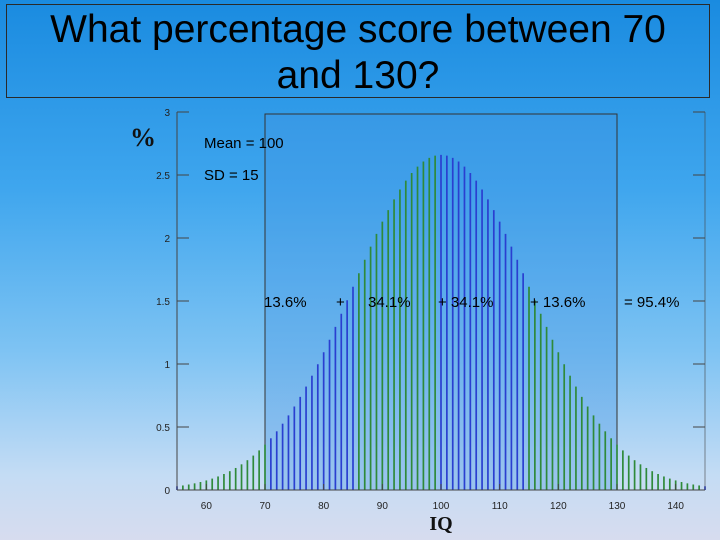 Image resolution: width=720 pixels, height=540 pixels. What do you see at coordinates (163, 302) in the screenshot?
I see `y-tick-label: 1.5` at bounding box center [163, 302].